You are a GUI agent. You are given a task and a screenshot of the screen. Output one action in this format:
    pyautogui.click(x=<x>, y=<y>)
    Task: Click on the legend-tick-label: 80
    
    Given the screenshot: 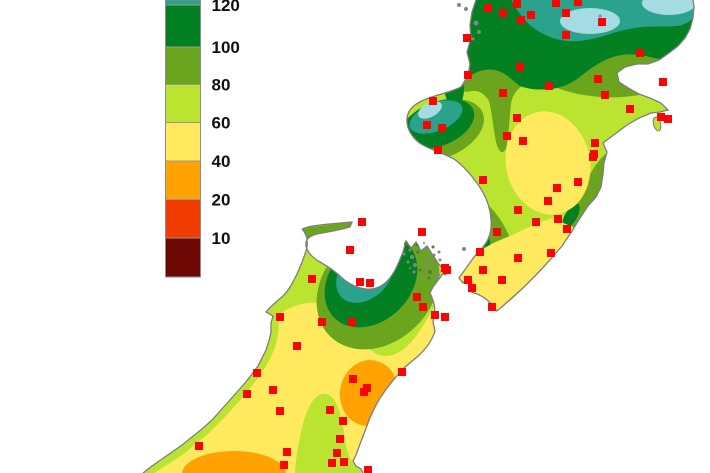 What is the action you would take?
    pyautogui.click(x=221, y=85)
    